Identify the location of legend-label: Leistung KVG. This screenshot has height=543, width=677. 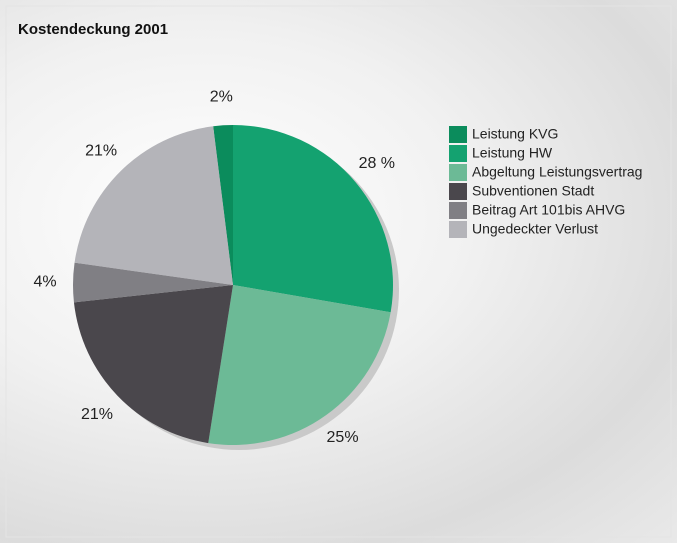
(515, 134).